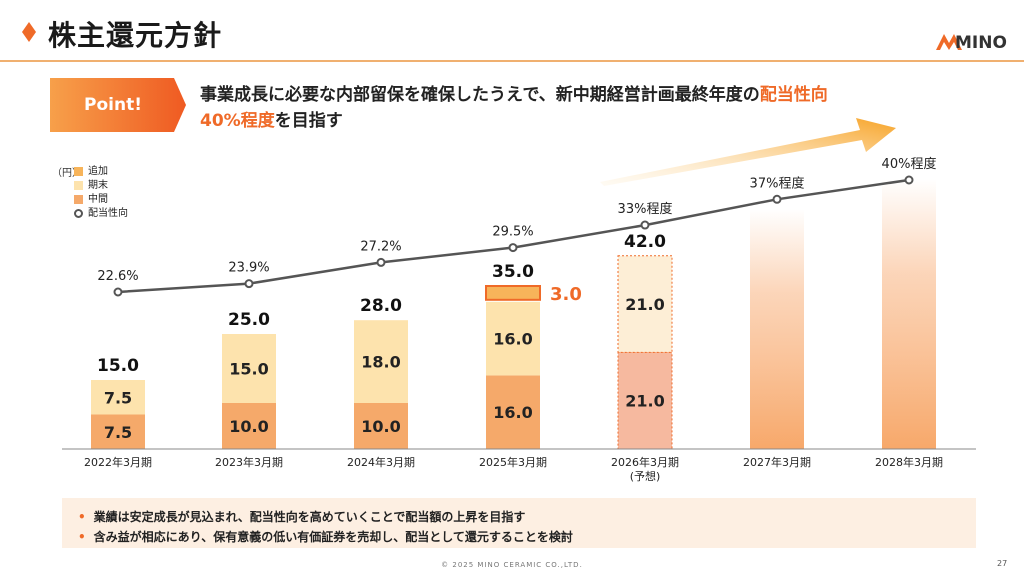 Image resolution: width=1024 pixels, height=571 pixels. What do you see at coordinates (512, 61) in the screenshot?
I see `title-divider` at bounding box center [512, 61].